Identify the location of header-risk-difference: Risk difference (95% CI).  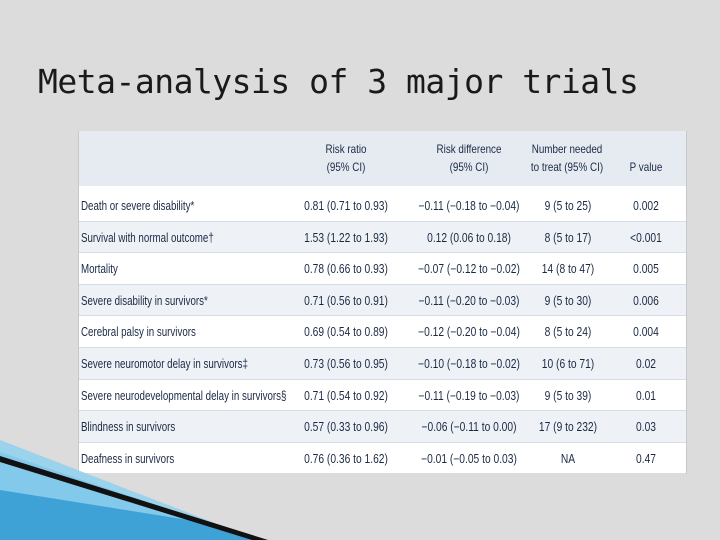
(469, 158).